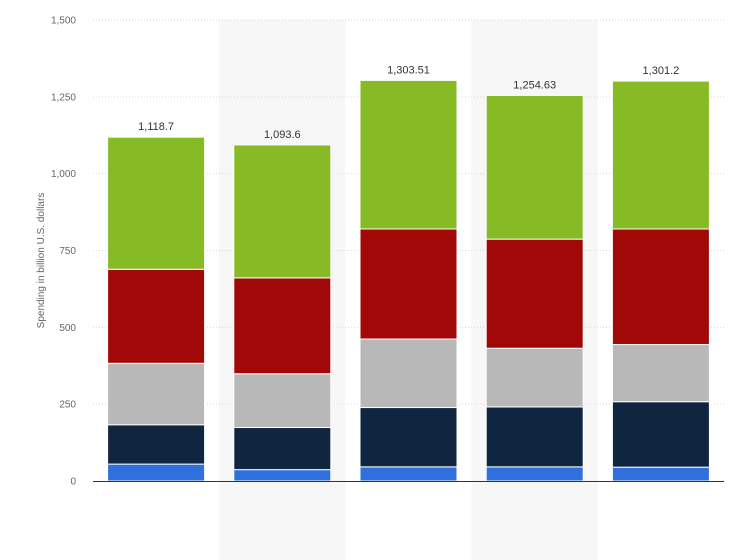 This screenshot has height=560, width=754. I want to click on bar-total-label: 1,118.7, so click(156, 127).